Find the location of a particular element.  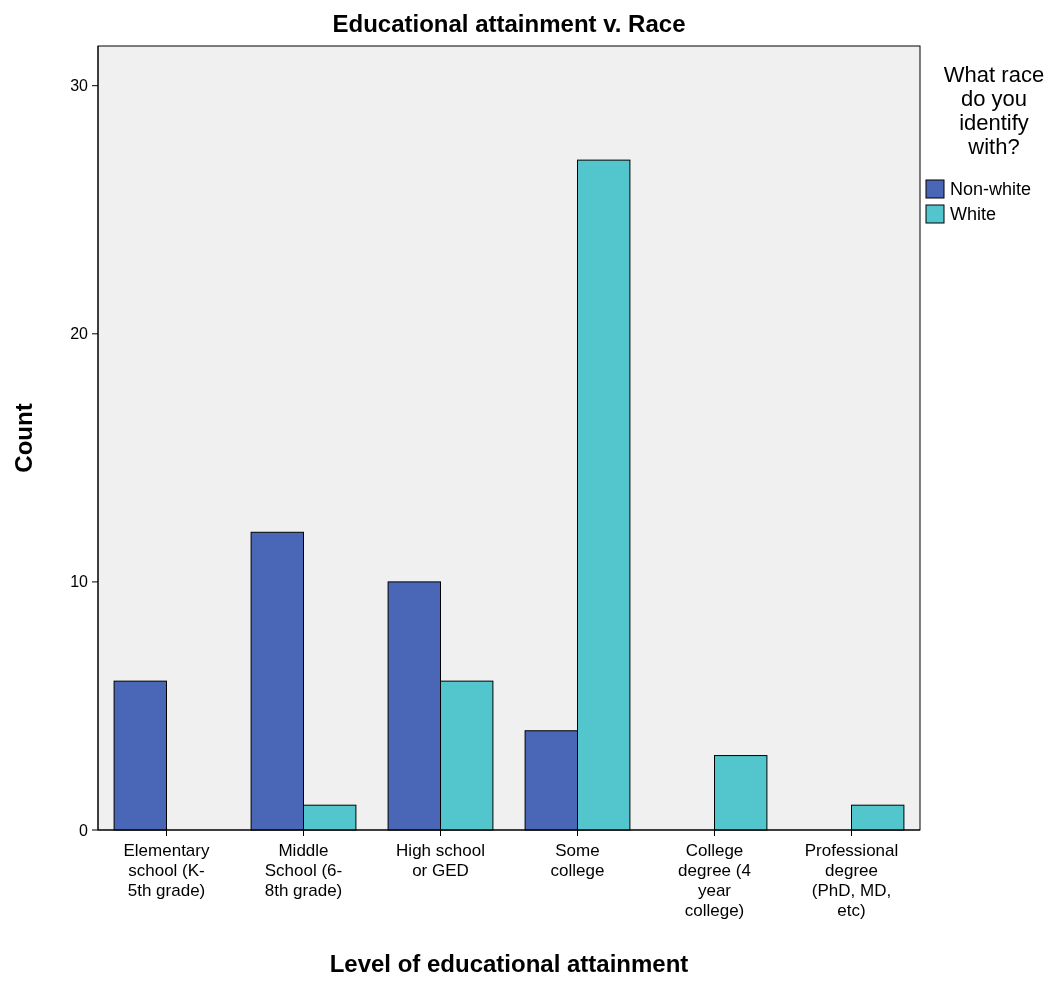

x-tick-label: College degree (4 year college) is located at coordinates (714, 880).